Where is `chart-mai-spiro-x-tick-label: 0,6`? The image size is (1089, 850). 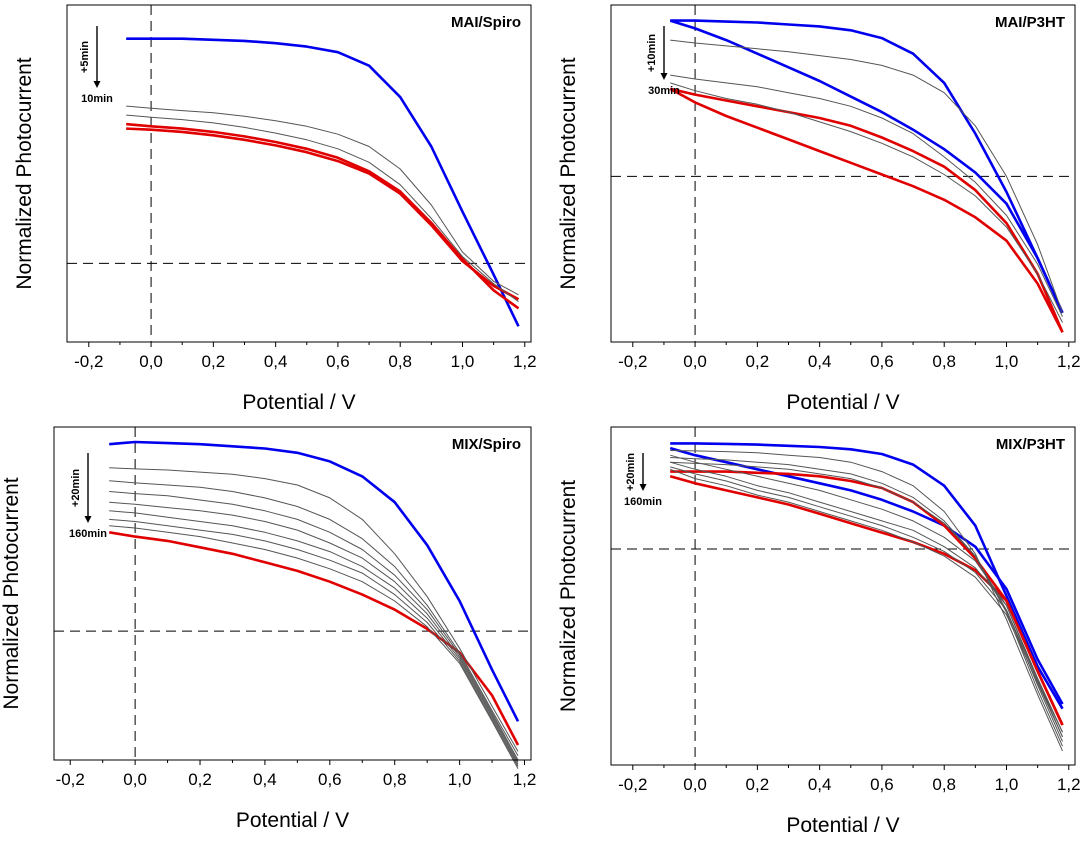 chart-mai-spiro-x-tick-label: 0,6 is located at coordinates (338, 361).